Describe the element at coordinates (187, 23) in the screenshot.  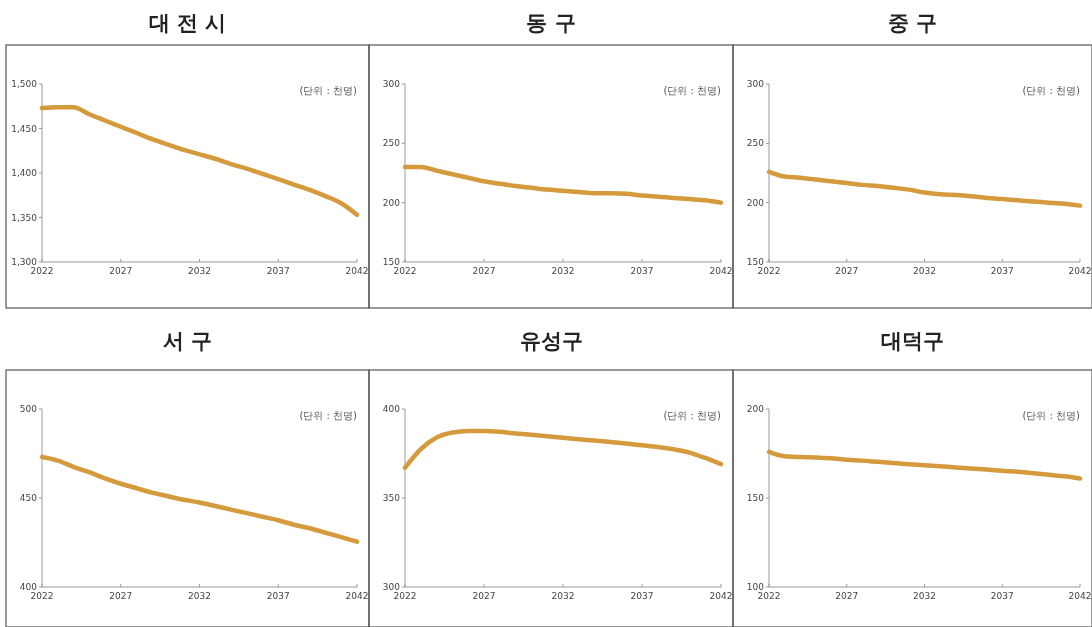
I see `chart-title: 대 전 시` at that location.